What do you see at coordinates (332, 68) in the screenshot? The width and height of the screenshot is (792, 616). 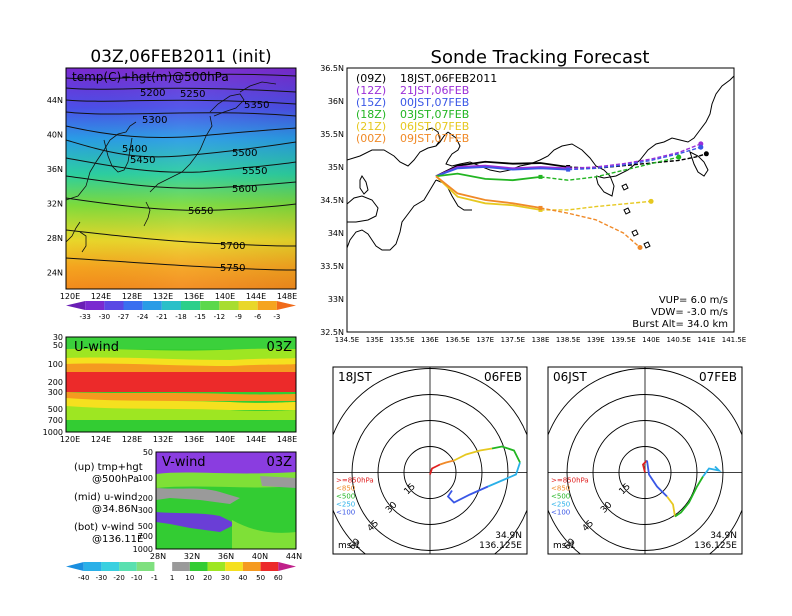 I see `track-lat-tick: 36.5N` at bounding box center [332, 68].